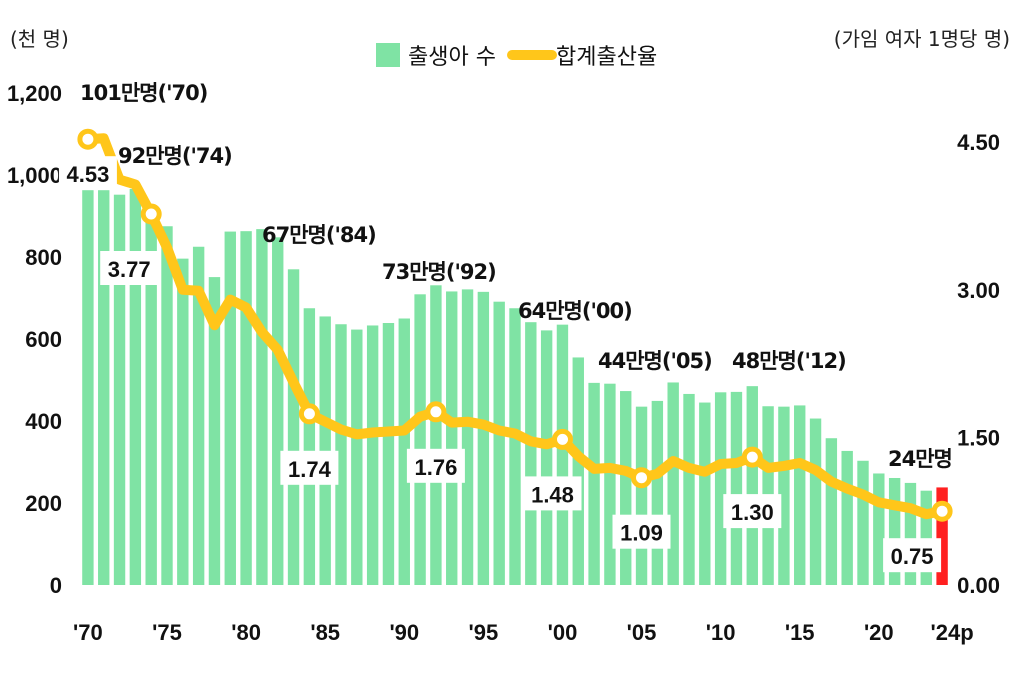 This screenshot has width=1024, height=683. What do you see at coordinates (325, 632) in the screenshot?
I see `x-tick-label: '85` at bounding box center [325, 632].